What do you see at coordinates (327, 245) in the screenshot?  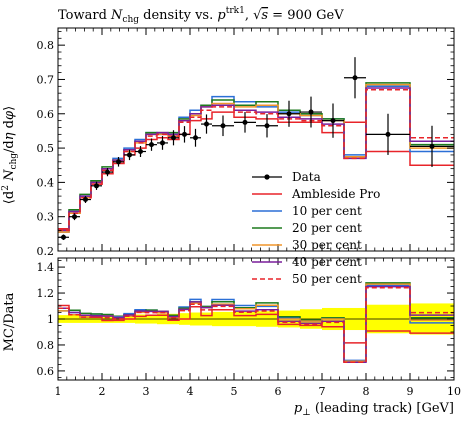 I see `legend-label: 30 per cent` at bounding box center [327, 245].